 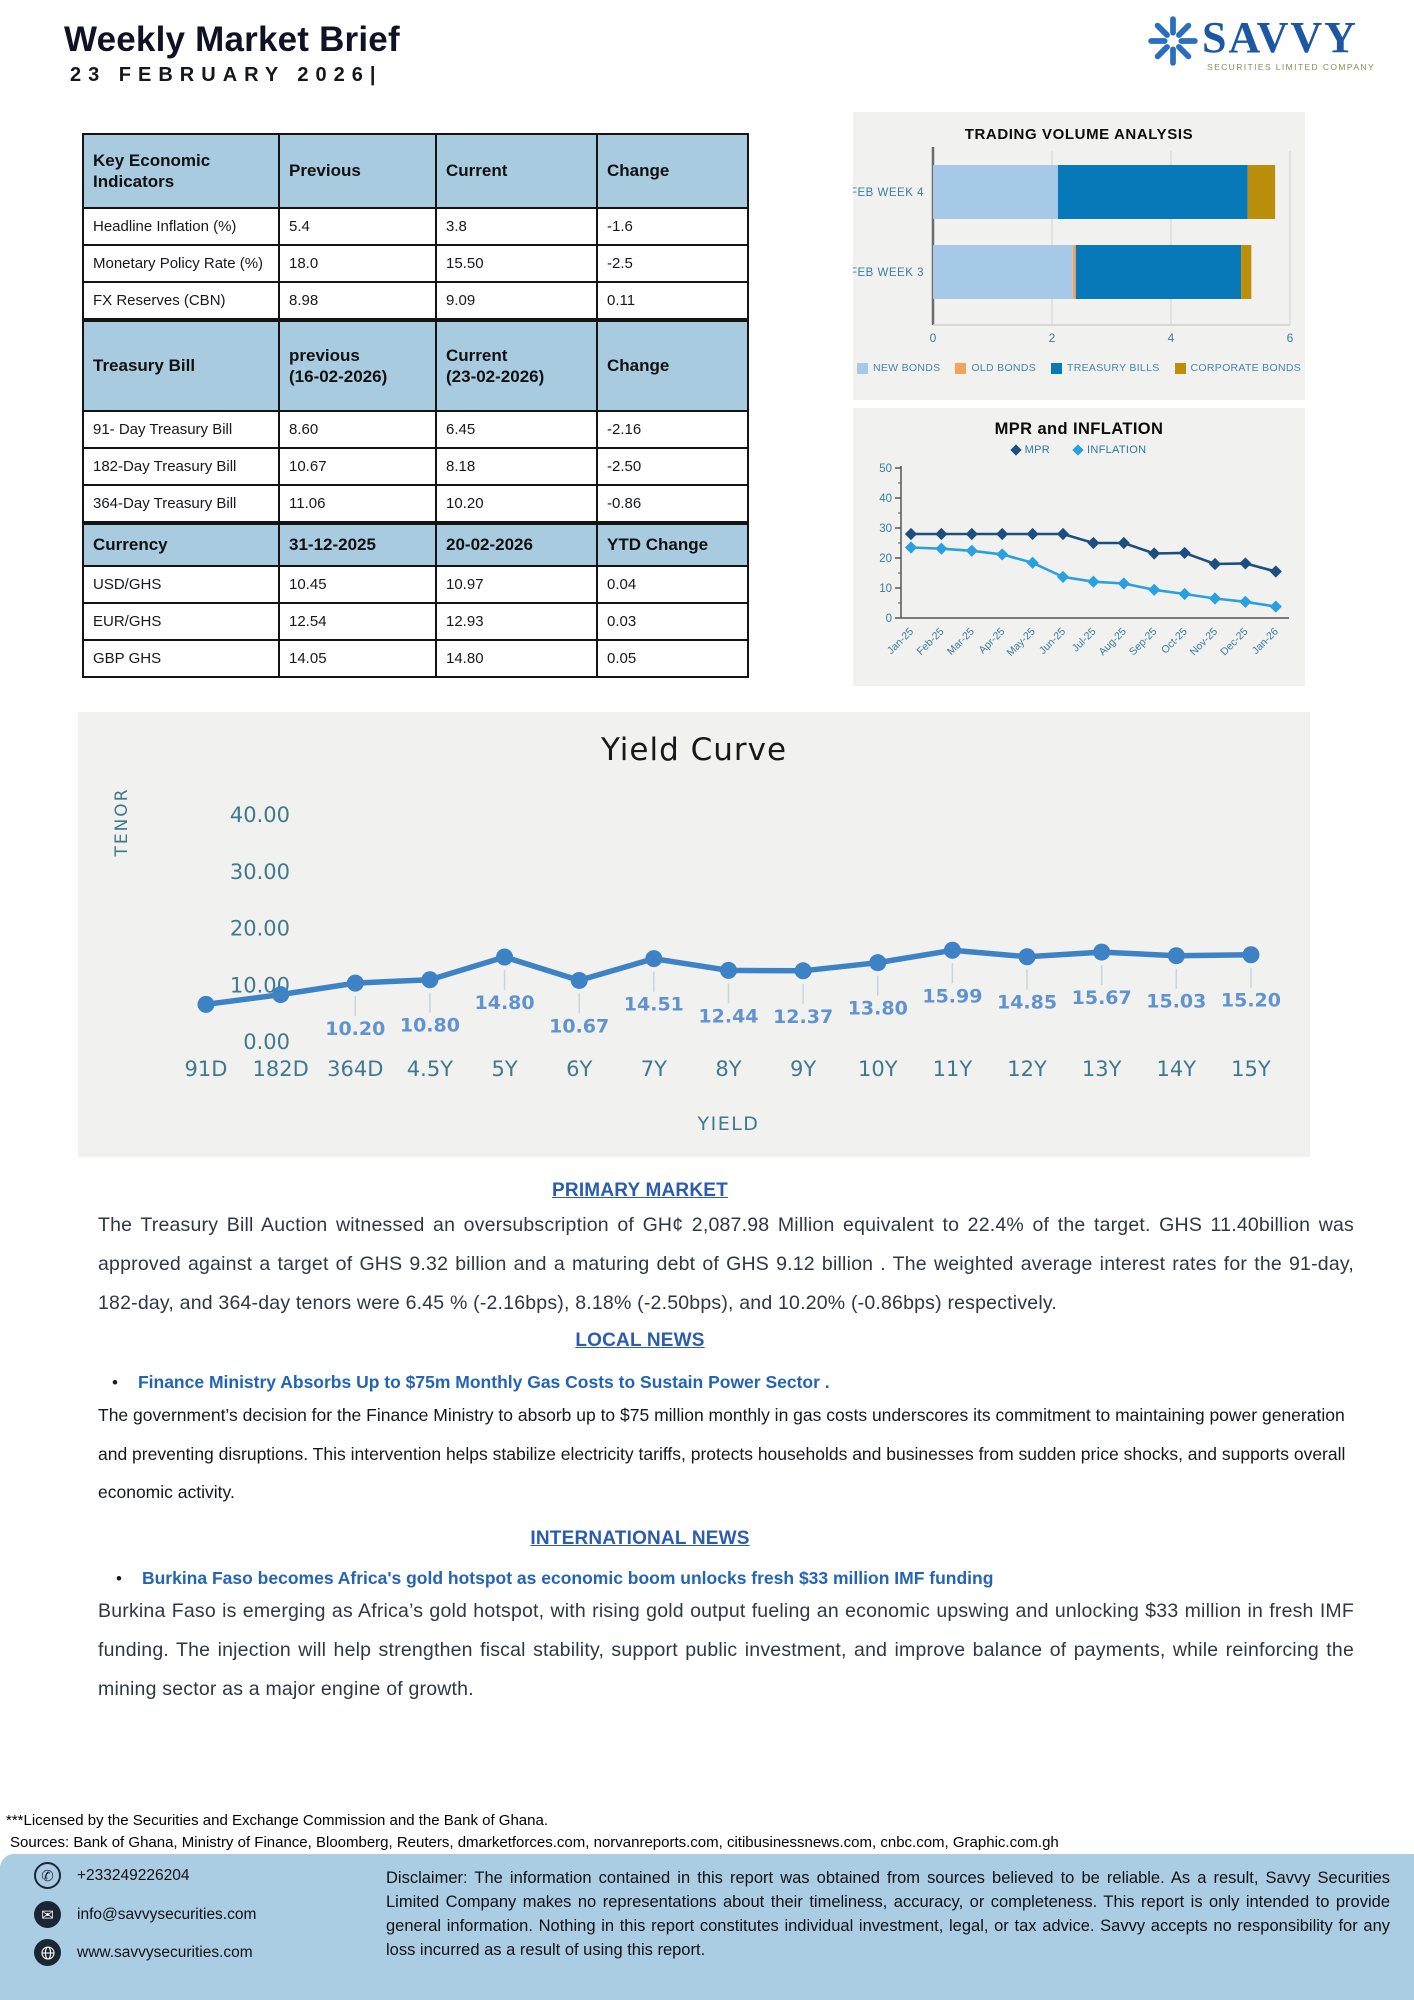 I want to click on svg-text: 15.20, so click(x=1251, y=1001).